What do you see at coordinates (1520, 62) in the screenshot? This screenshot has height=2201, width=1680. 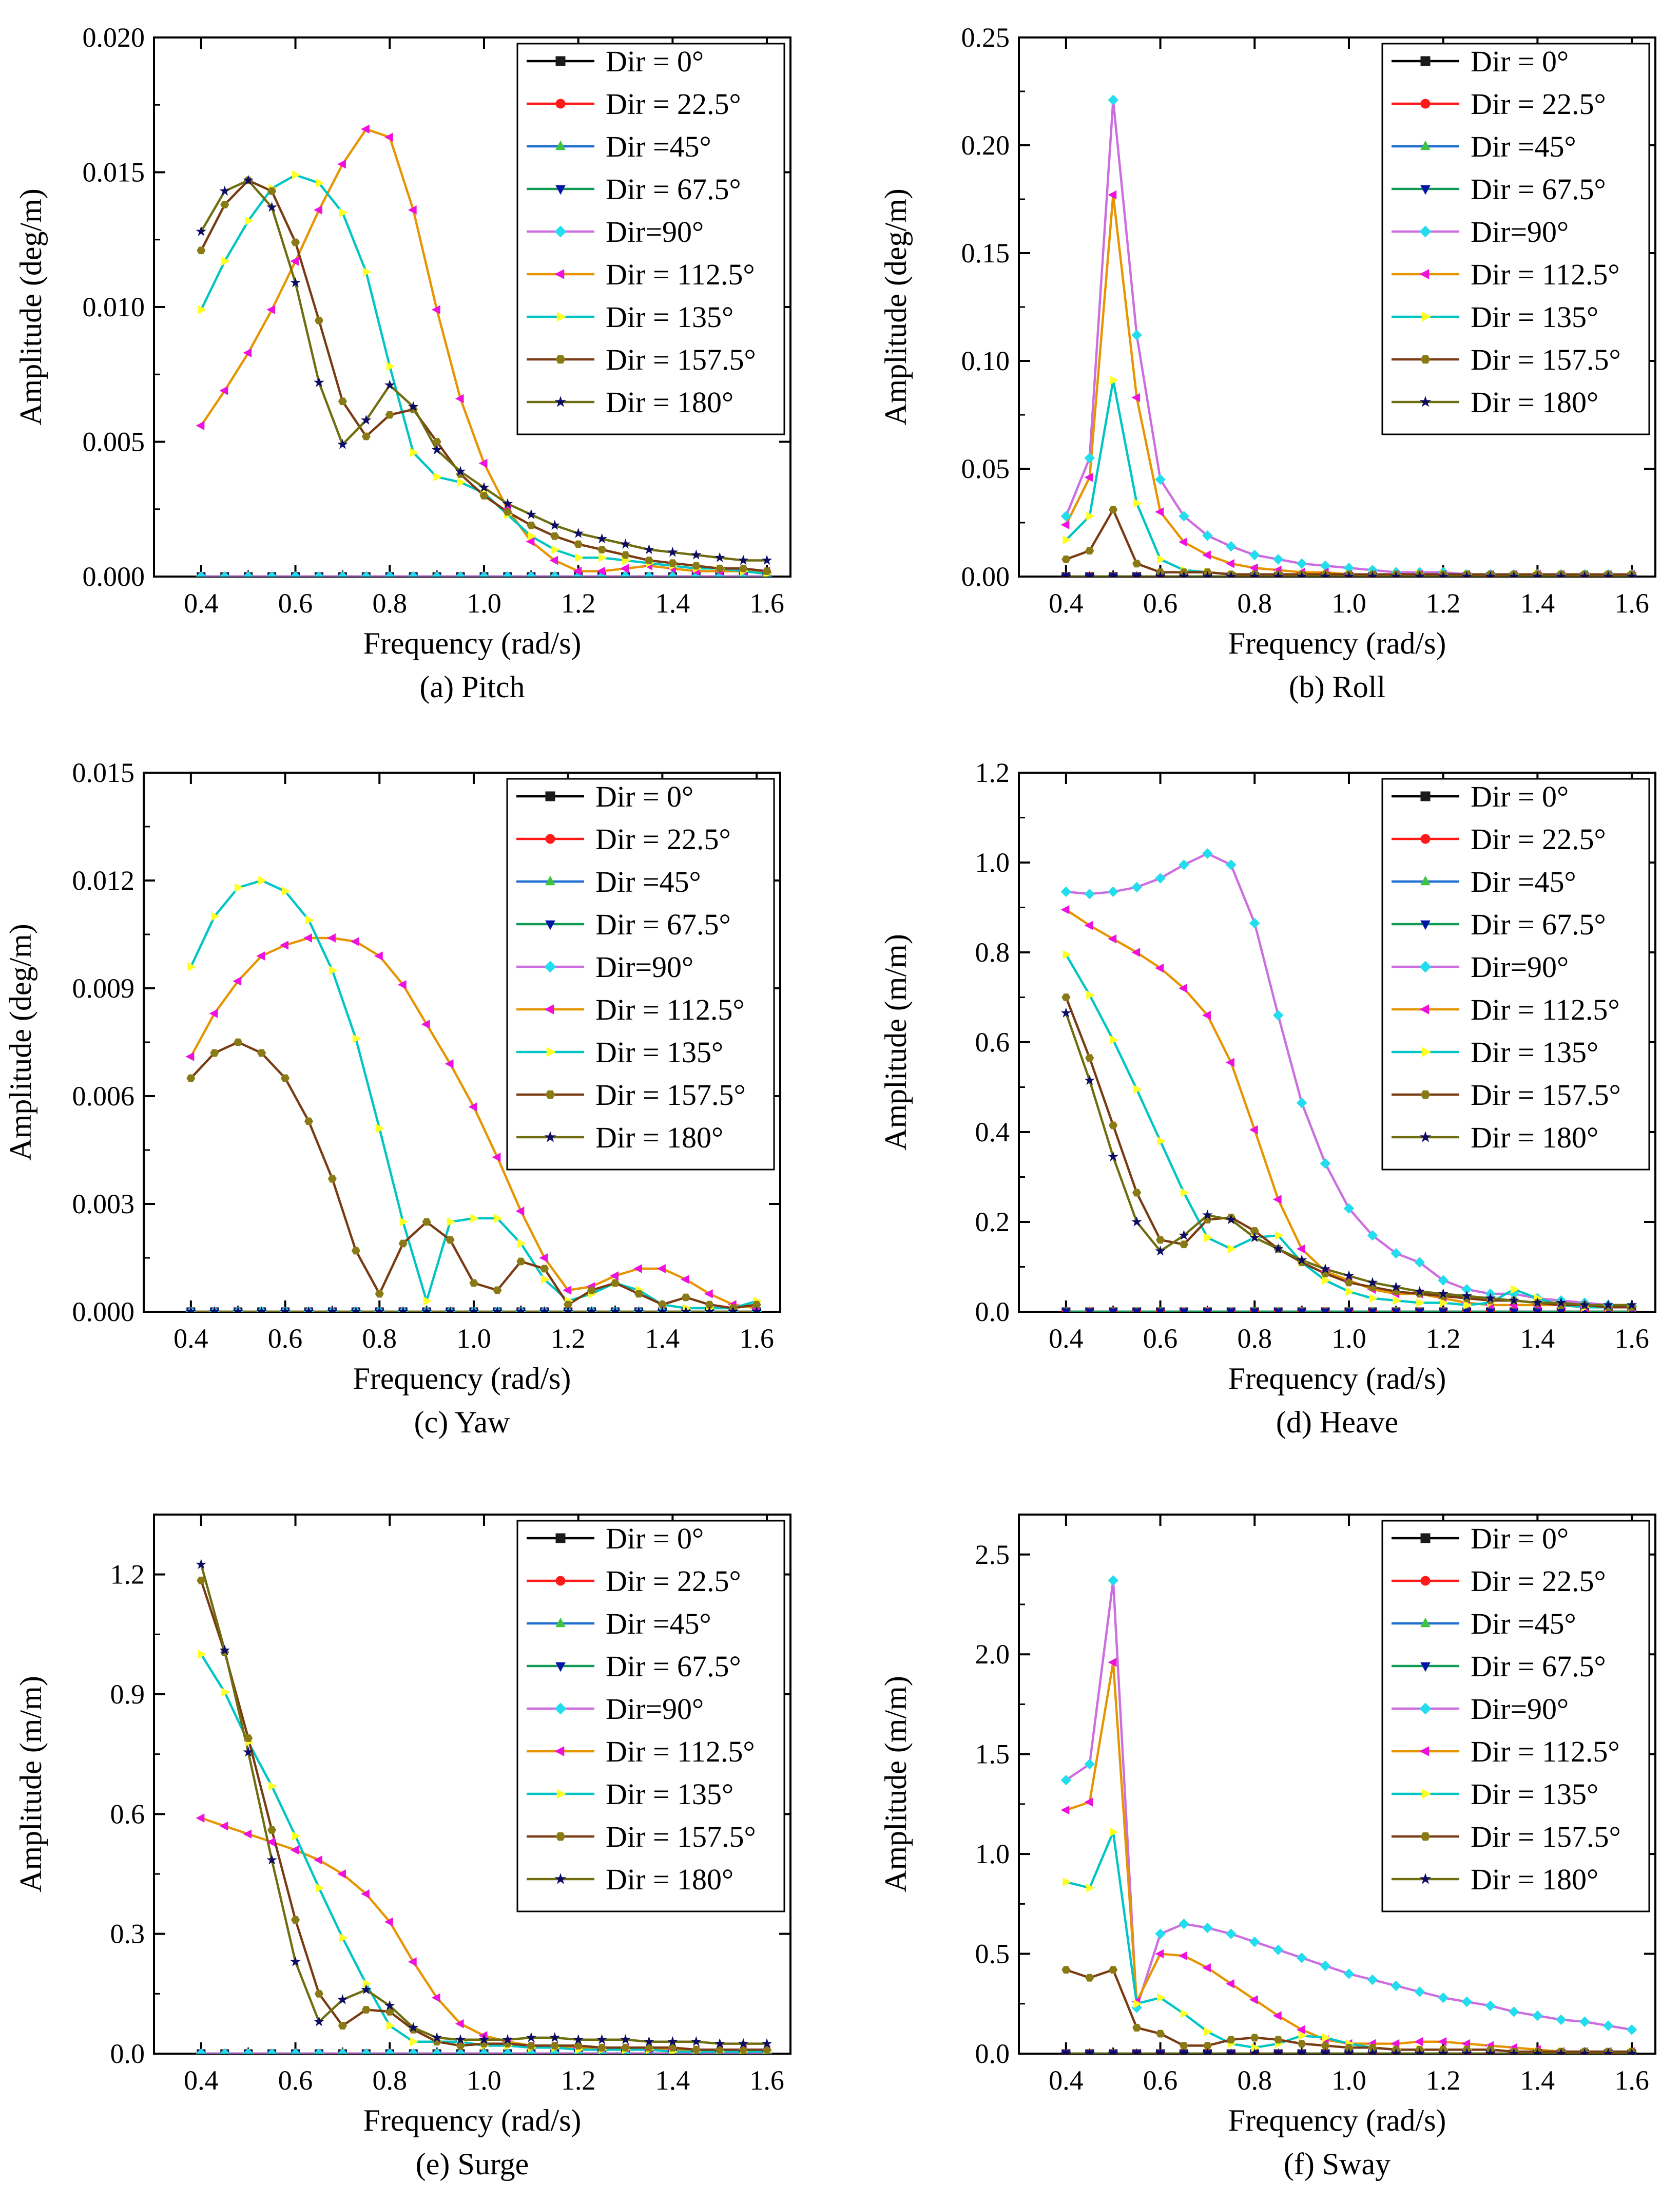 I see `legend-entry: Dir = 0°` at bounding box center [1520, 62].